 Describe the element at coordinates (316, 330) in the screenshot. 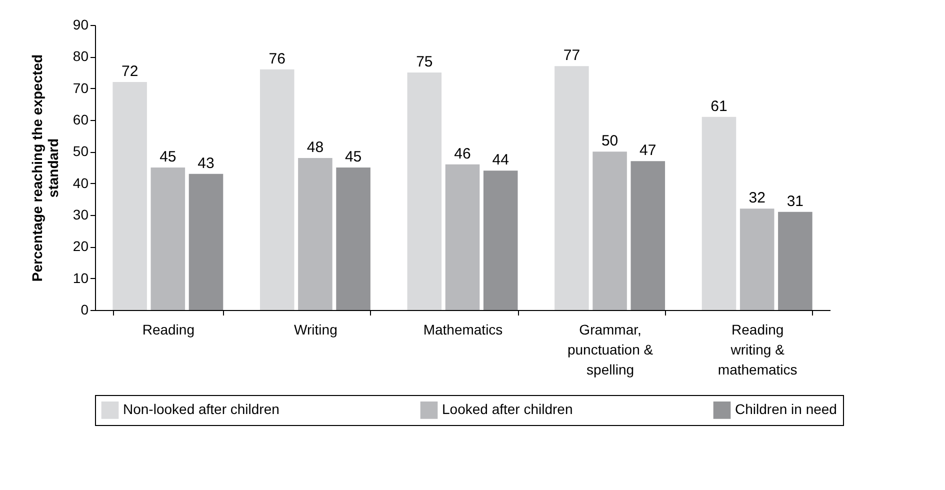

I see `x-tick-label: Writing` at that location.